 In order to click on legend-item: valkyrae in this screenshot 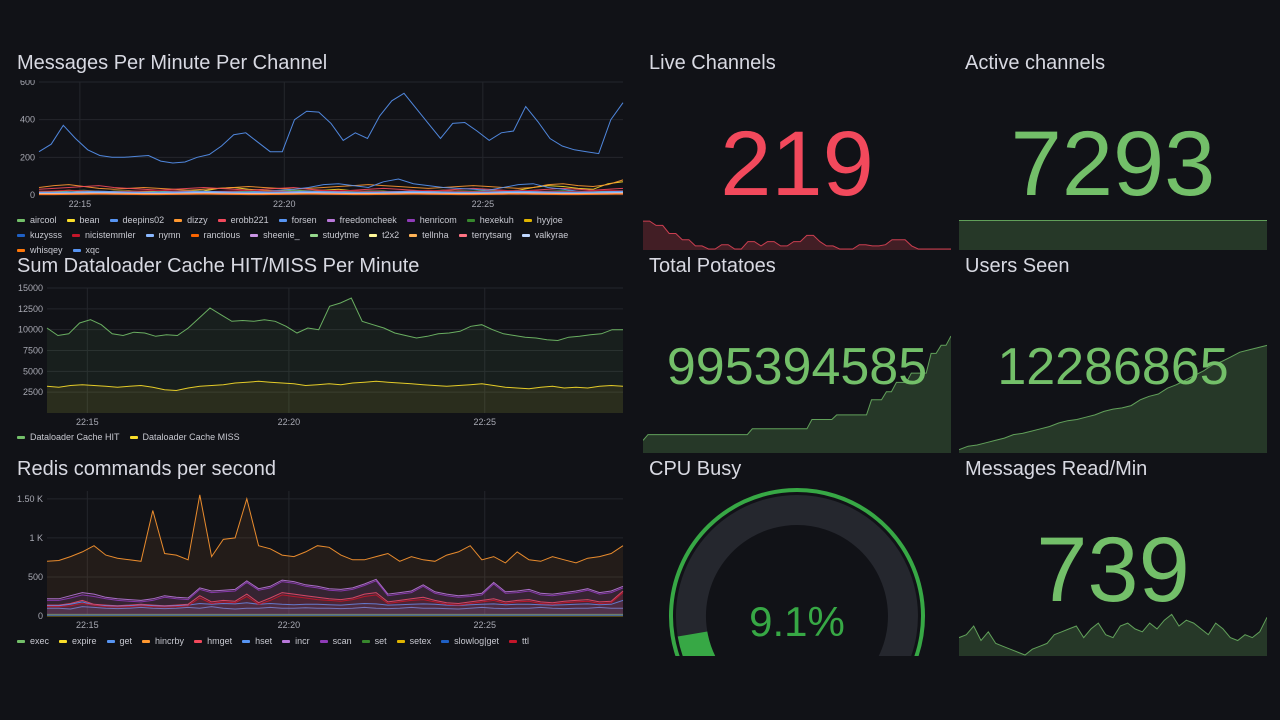, I will do `click(544, 235)`.